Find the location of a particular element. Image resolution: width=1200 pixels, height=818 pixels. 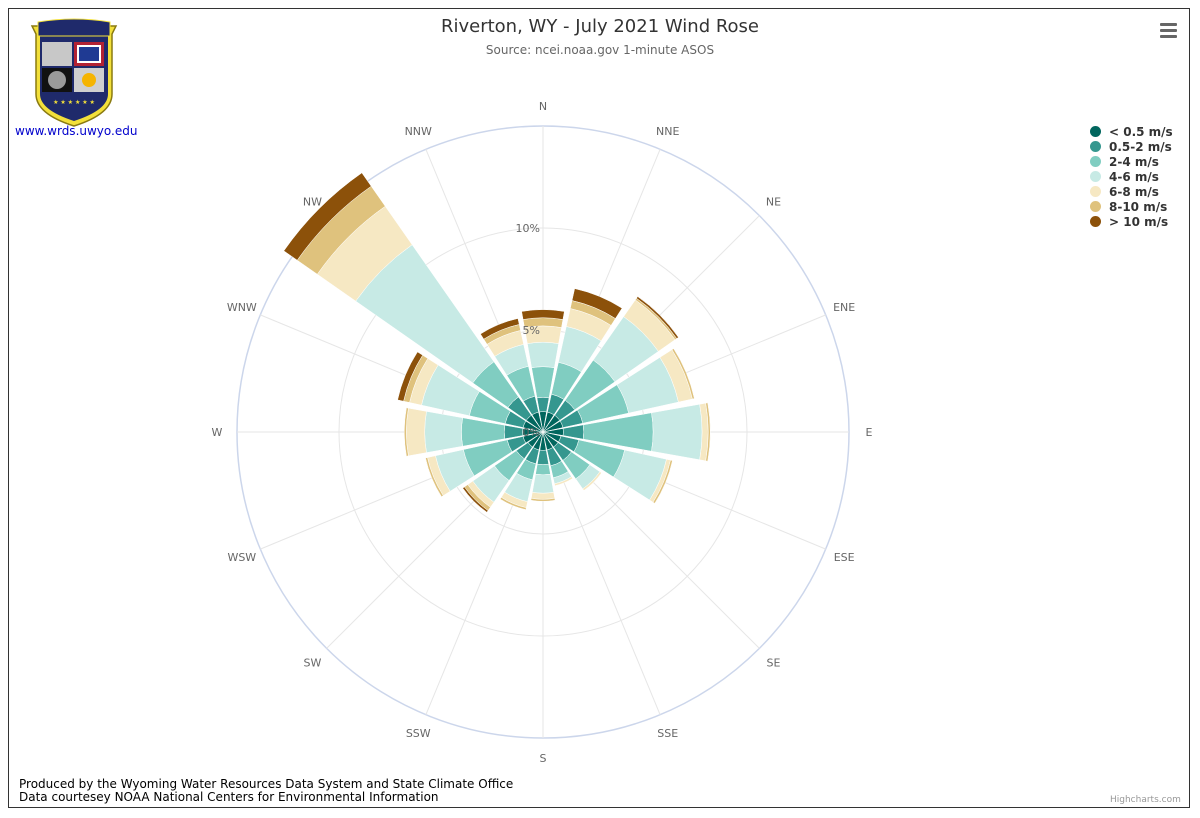

legend-label: 2-4 m/s is located at coordinates (1134, 161).